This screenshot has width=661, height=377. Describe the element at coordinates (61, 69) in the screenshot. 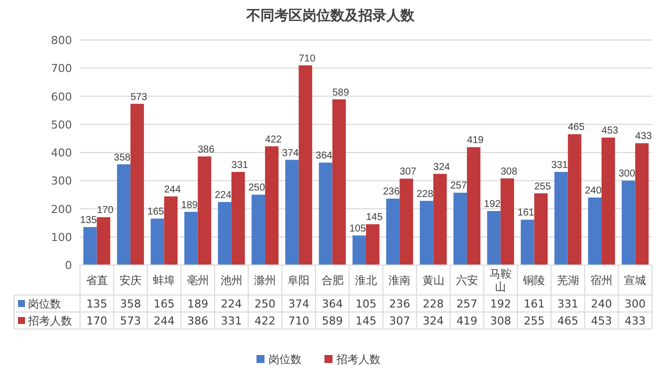

I see `y-tick-label: 700` at that location.